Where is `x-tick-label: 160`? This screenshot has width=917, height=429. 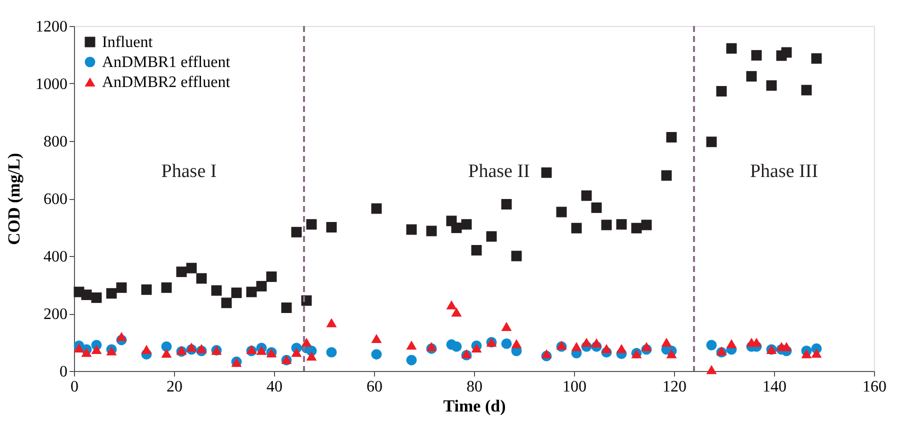 x-tick-label: 160 is located at coordinates (874, 387).